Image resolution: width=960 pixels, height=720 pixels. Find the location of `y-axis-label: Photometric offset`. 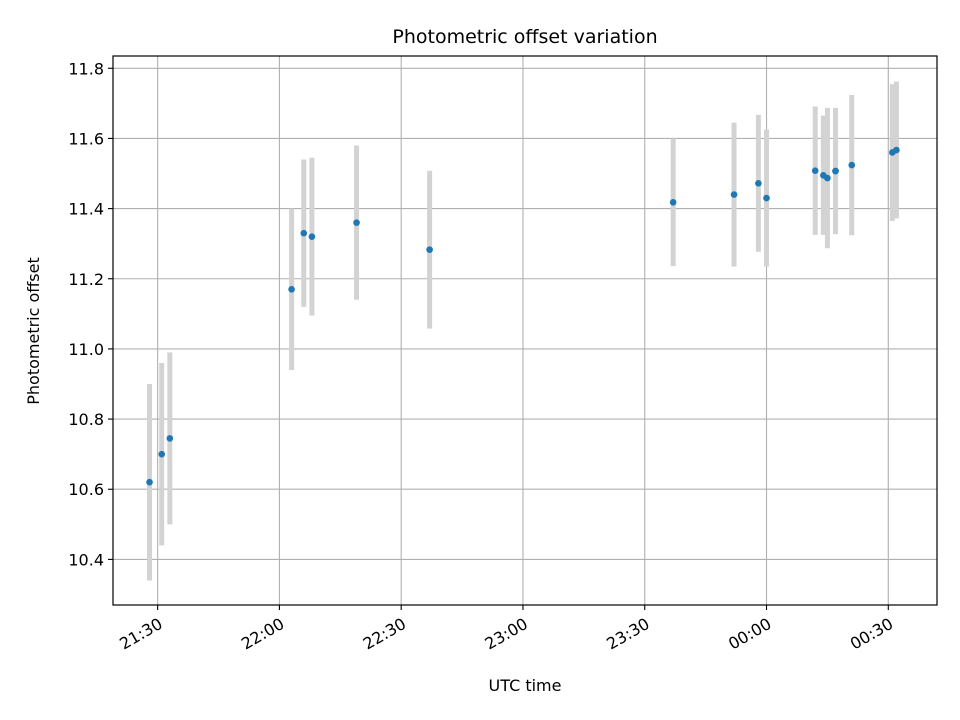

y-axis-label: Photometric offset is located at coordinates (33, 331).